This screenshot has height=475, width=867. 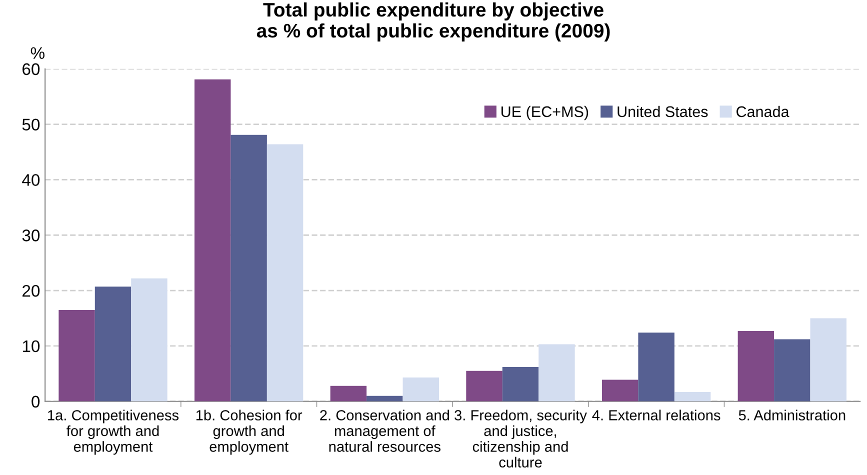 I want to click on x-tick-label: 4. External relations, so click(x=656, y=415).